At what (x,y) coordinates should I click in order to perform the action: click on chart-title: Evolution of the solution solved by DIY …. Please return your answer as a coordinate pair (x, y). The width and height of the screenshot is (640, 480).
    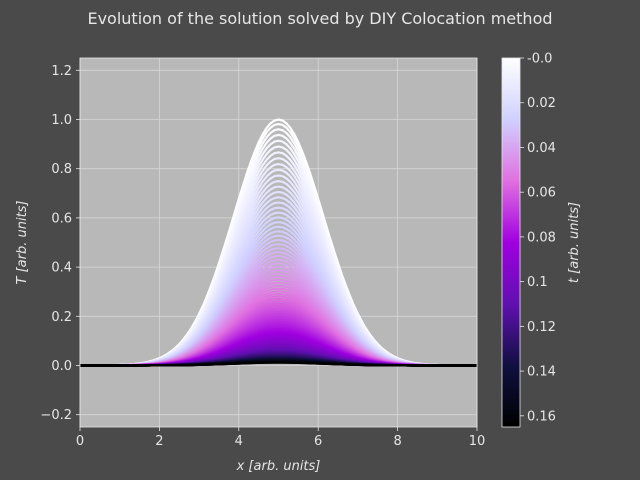
    Looking at the image, I should click on (319, 18).